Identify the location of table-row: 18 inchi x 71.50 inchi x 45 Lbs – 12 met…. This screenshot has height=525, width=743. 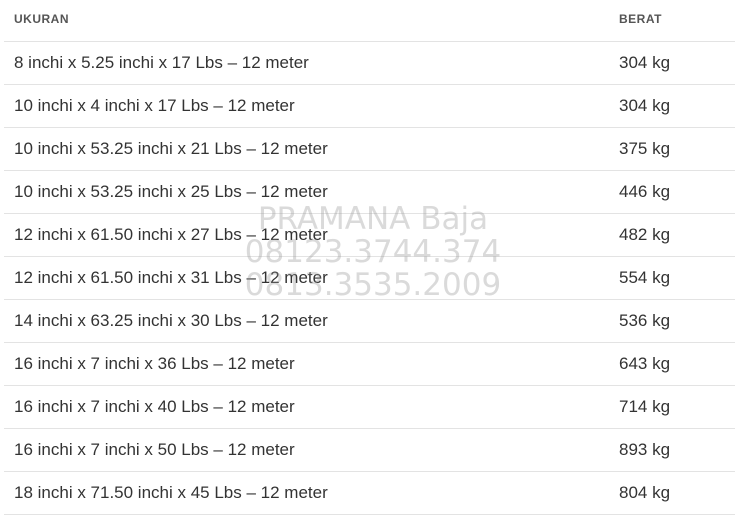
(369, 493).